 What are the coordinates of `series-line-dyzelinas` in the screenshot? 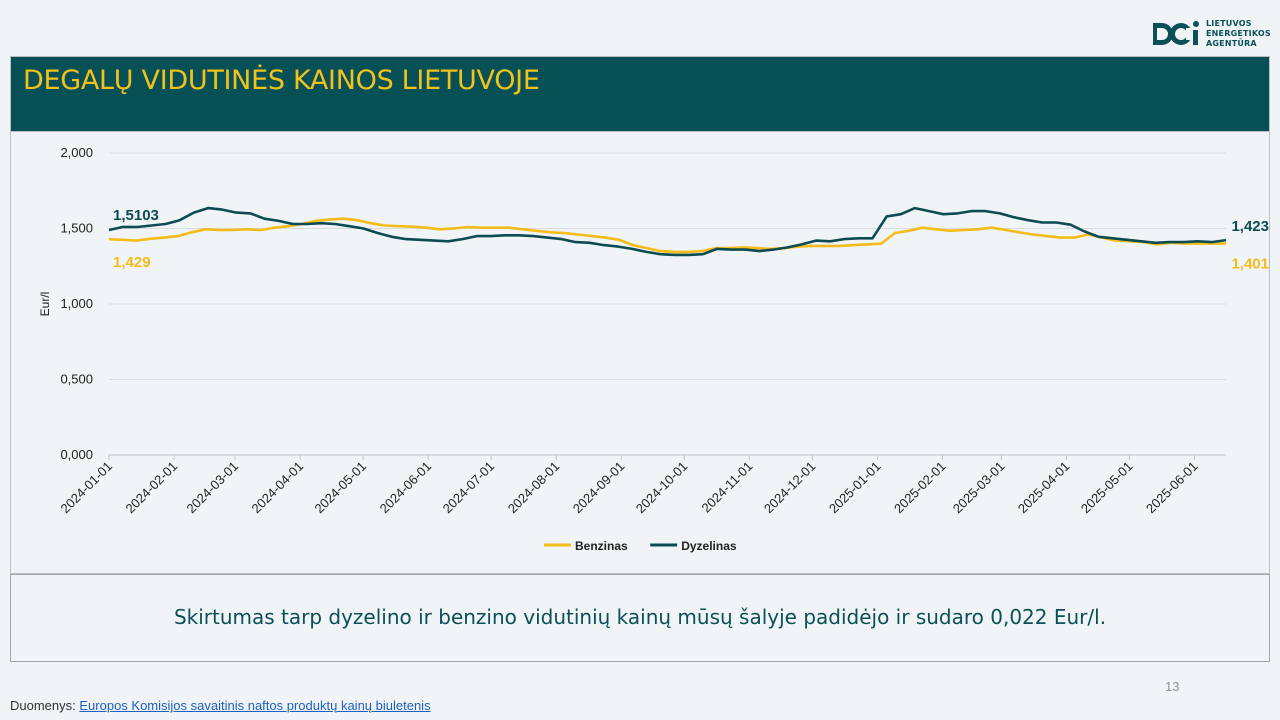 It's located at (667, 231).